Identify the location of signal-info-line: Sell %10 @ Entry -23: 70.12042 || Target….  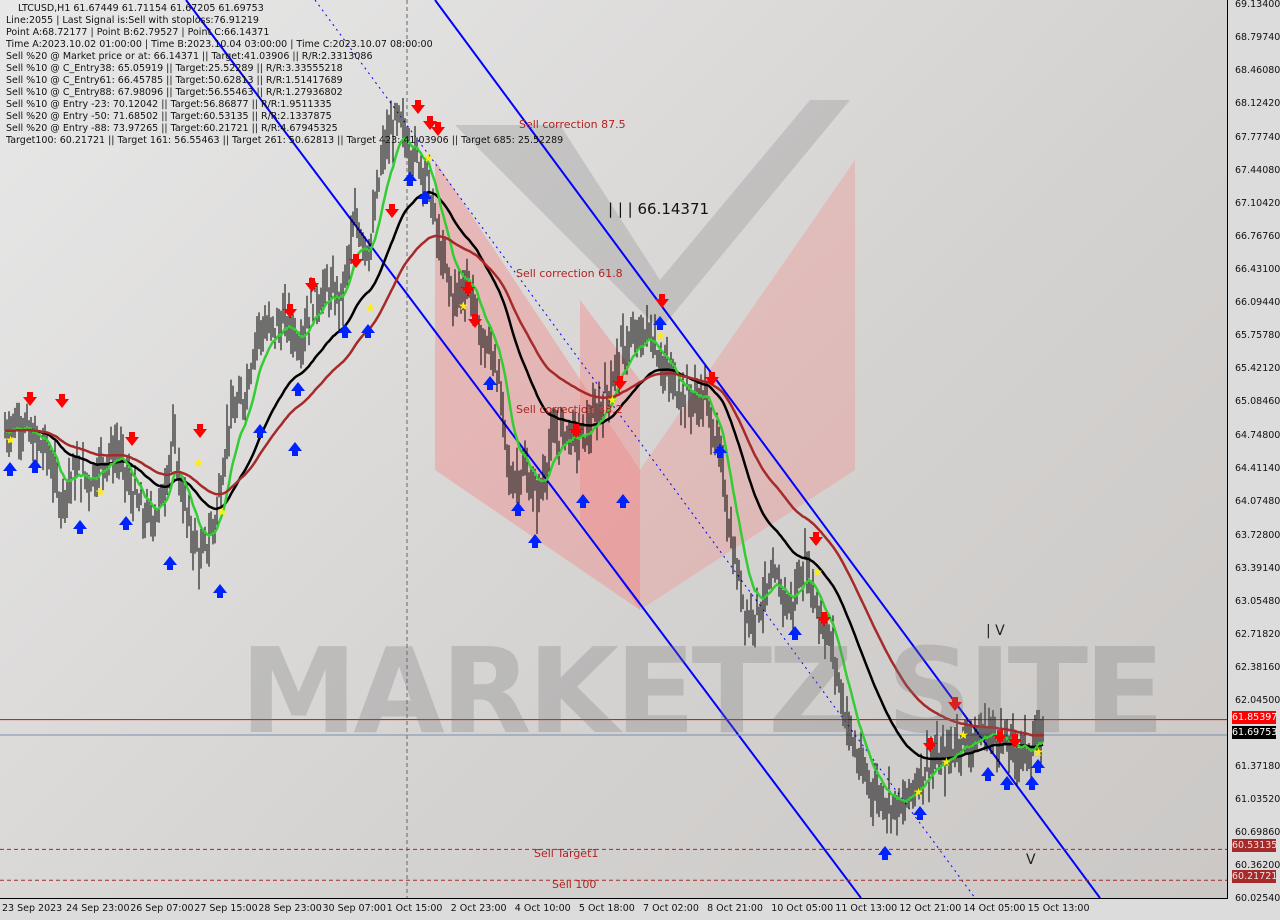
(169, 104).